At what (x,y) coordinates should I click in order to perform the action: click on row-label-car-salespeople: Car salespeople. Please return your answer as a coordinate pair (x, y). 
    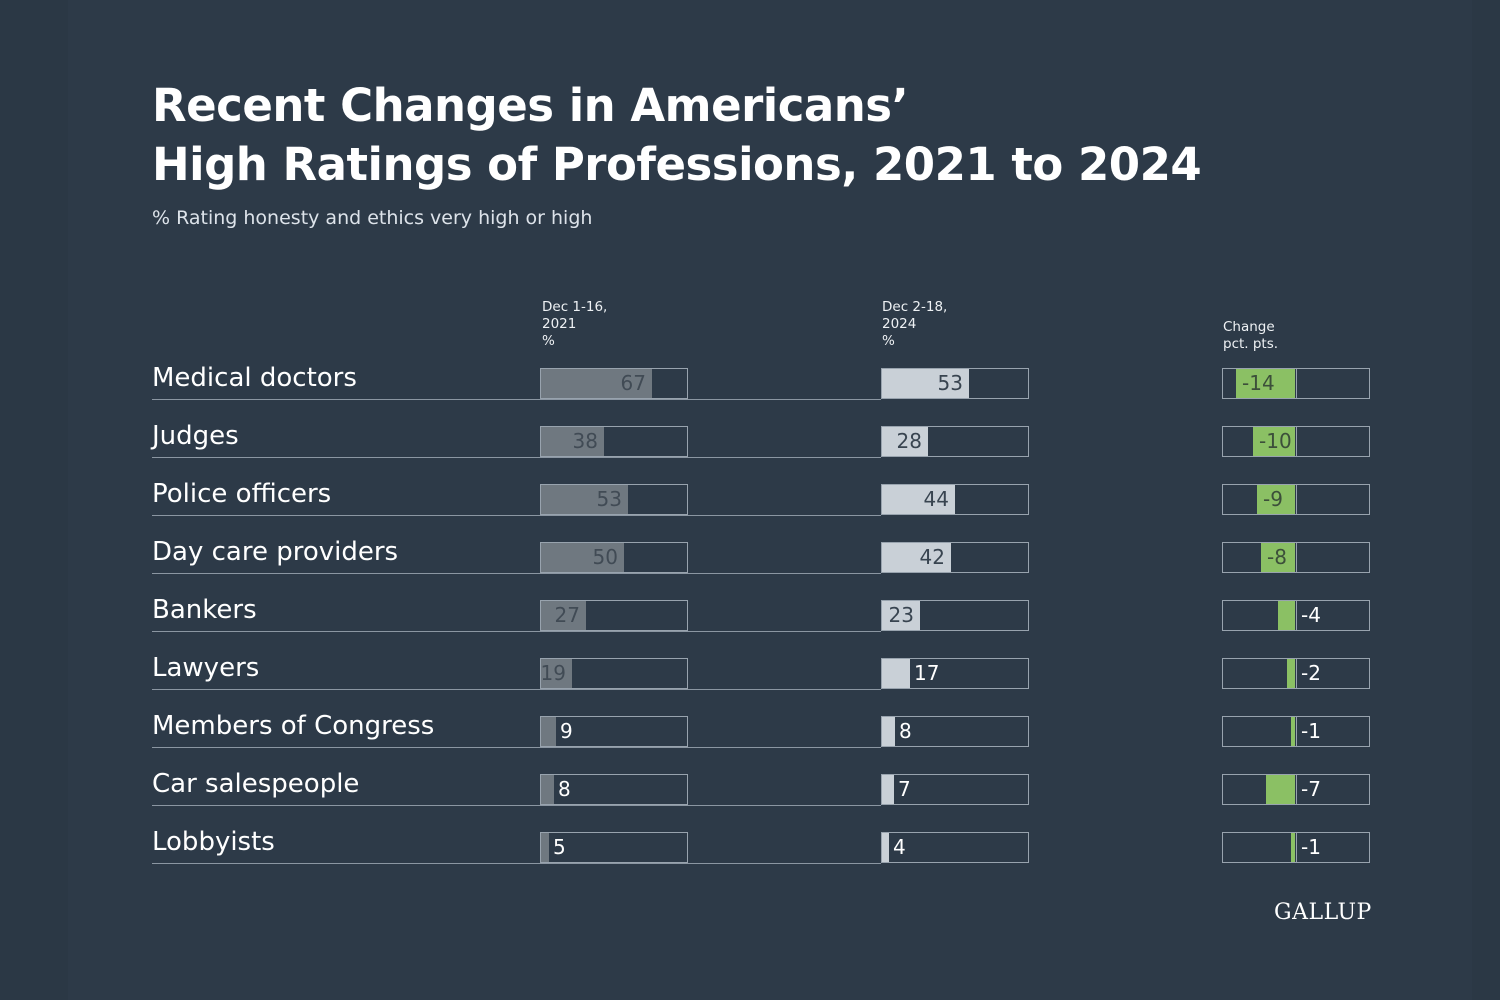
    Looking at the image, I should click on (256, 784).